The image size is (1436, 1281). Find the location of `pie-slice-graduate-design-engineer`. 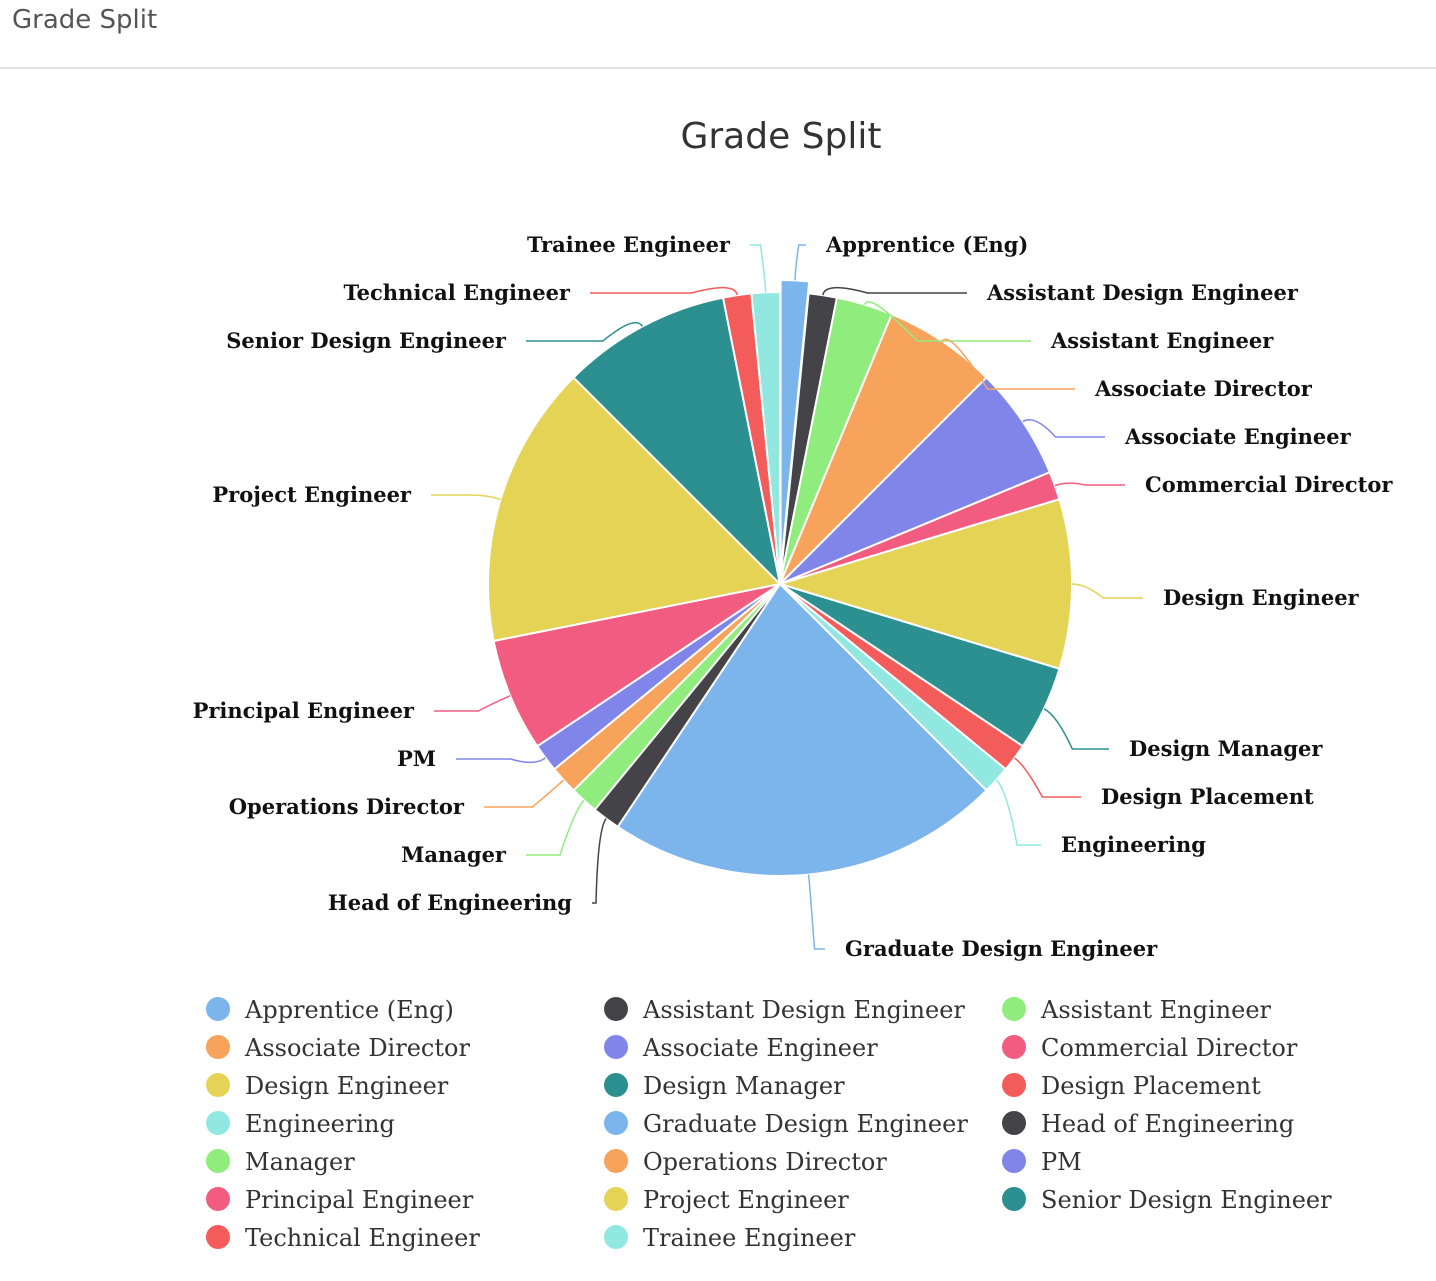

pie-slice-graduate-design-engineer is located at coordinates (802, 729).